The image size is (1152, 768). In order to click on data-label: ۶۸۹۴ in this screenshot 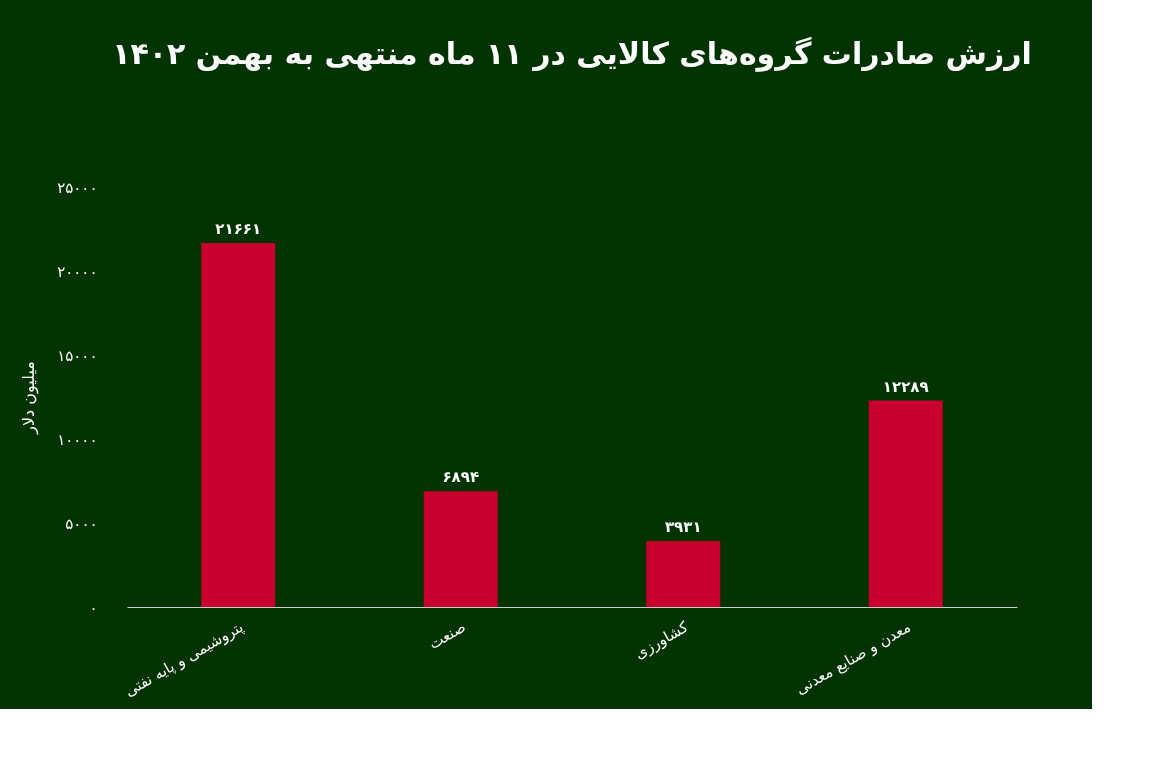, I will do `click(461, 477)`.